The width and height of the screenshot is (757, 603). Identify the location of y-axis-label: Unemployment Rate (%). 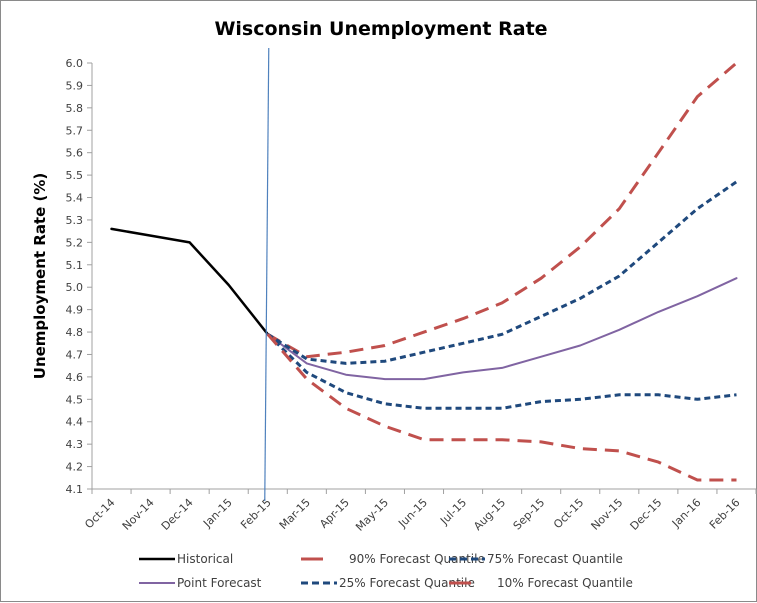
(40, 276).